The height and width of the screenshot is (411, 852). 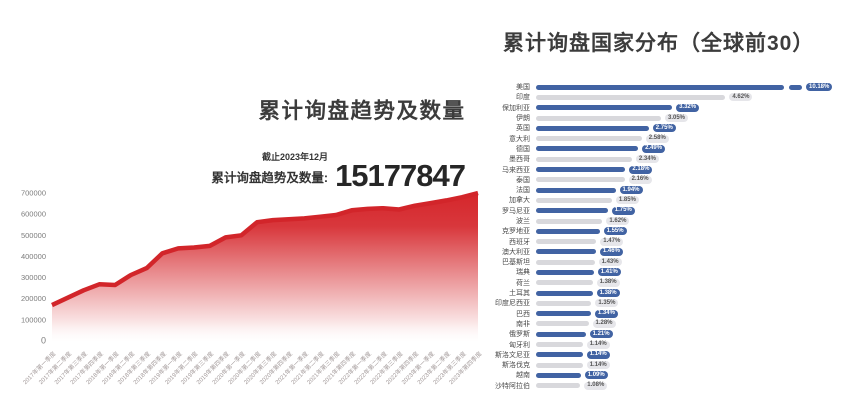 What do you see at coordinates (659, 43) in the screenshot?
I see `country-chart-title: 累计询盘国家分布（全球前30）` at bounding box center [659, 43].